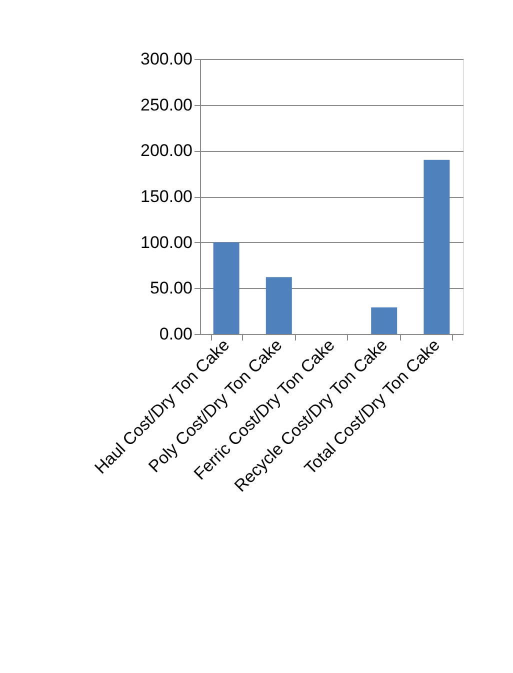  What do you see at coordinates (166, 150) in the screenshot?
I see `y-tick-label: 200.00` at bounding box center [166, 150].